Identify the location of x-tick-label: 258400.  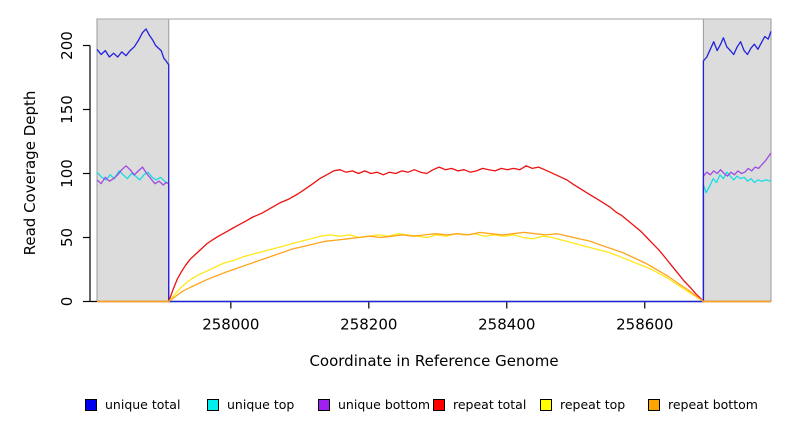
(506, 325).